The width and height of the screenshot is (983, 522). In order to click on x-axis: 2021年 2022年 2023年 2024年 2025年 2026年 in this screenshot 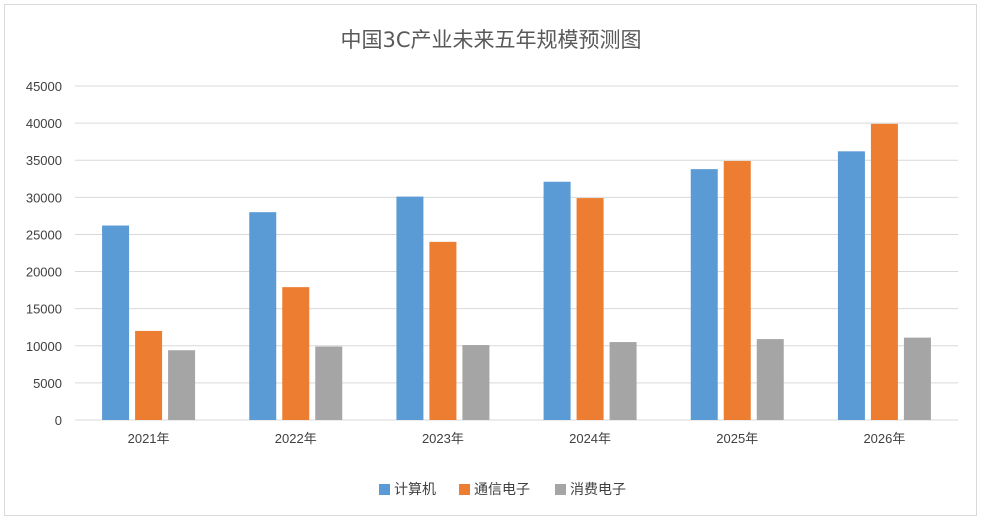, I will do `click(517, 438)`.